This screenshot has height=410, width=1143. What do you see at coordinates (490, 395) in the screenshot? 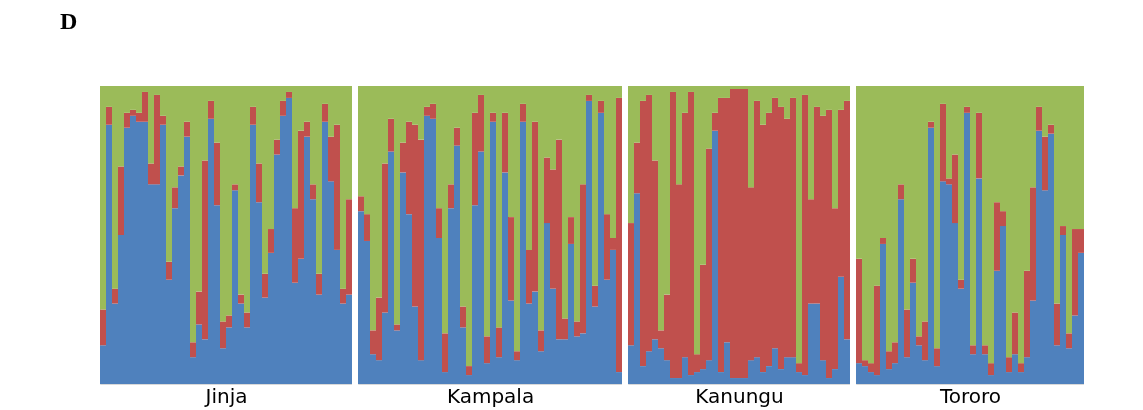
I see `x-axis-title: Kampala` at bounding box center [490, 395].